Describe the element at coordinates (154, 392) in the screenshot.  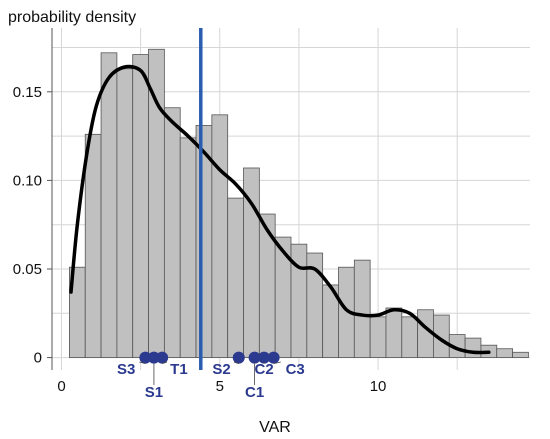
I see `marker-label: S1` at that location.